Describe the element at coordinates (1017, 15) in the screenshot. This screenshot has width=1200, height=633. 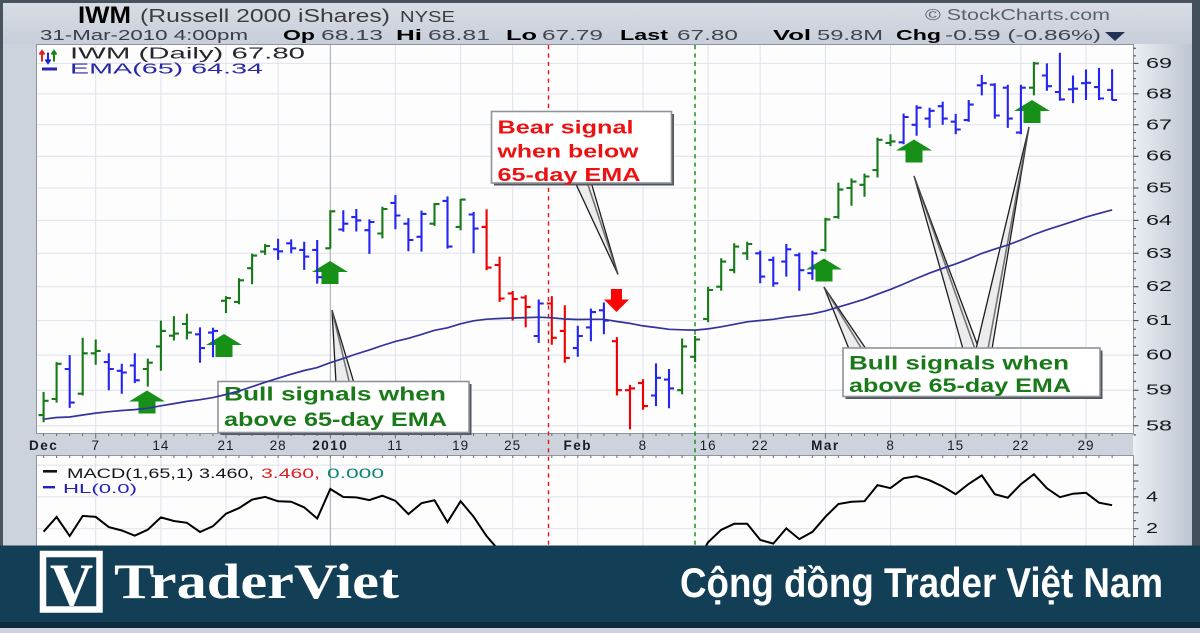
I see `svg-text: © StockCharts.com` at that location.